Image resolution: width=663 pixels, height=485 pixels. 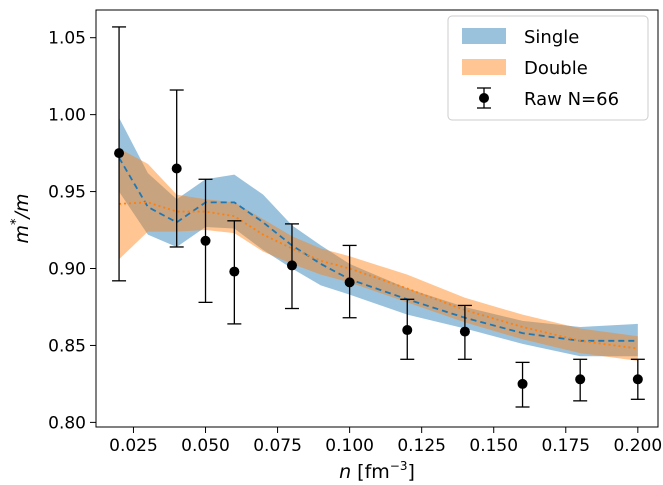 What do you see at coordinates (349, 446) in the screenshot?
I see `x-tick-label-3: 0.100` at bounding box center [349, 446].